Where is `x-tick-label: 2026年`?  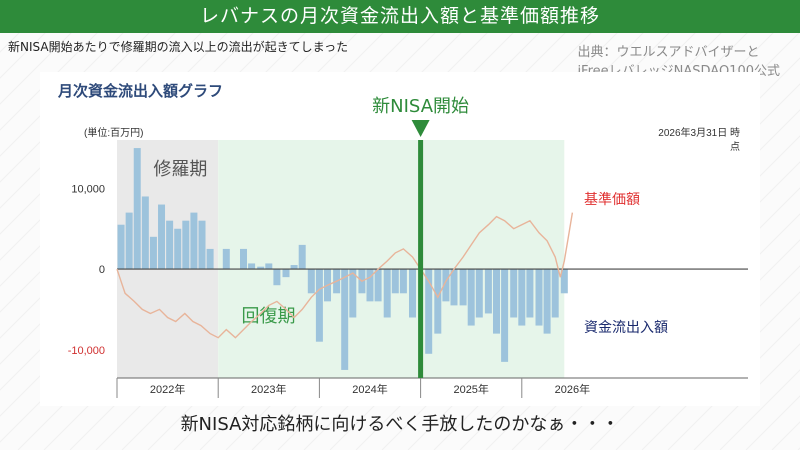
x-tick-label: 2026年 is located at coordinates (572, 389).